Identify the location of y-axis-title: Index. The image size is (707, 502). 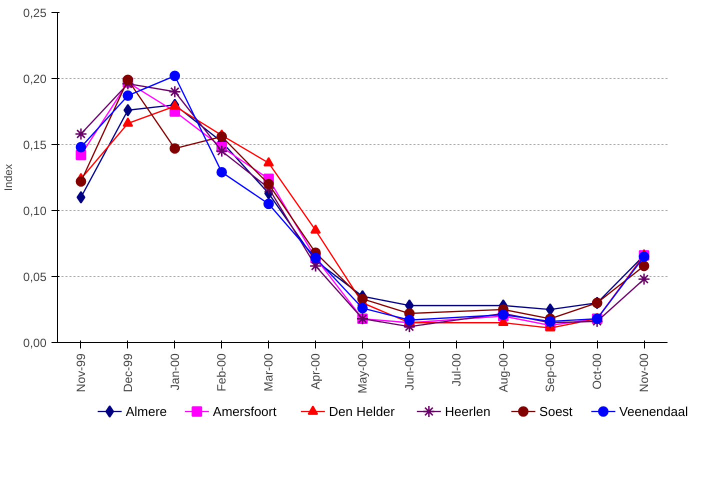
(9, 177).